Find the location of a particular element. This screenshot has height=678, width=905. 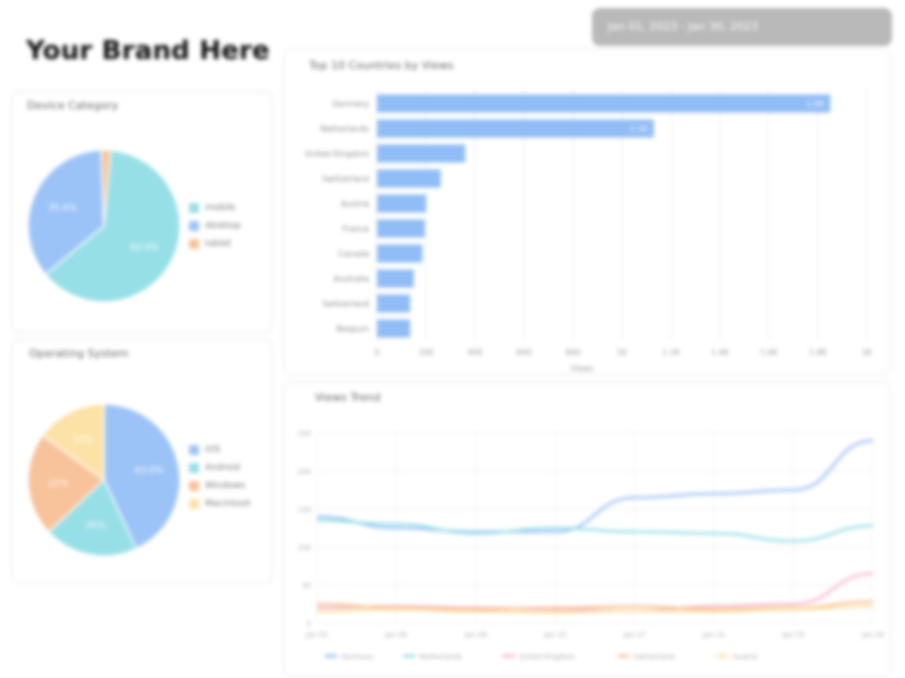

pie-value-label: 35.4% is located at coordinates (62, 208).